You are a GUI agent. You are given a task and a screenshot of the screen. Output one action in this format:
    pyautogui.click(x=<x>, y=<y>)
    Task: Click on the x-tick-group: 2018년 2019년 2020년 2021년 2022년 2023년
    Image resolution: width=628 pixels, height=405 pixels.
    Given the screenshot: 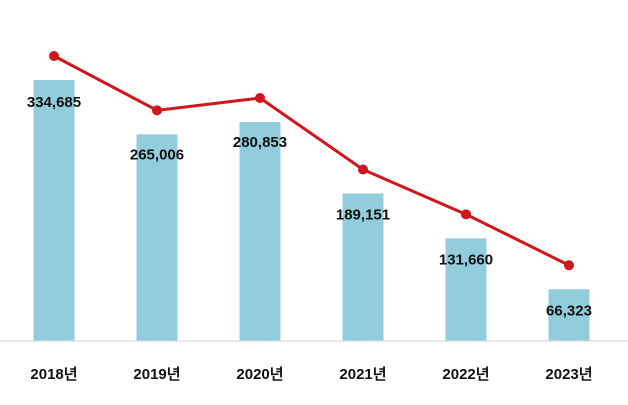 What is the action you would take?
    pyautogui.click(x=311, y=374)
    